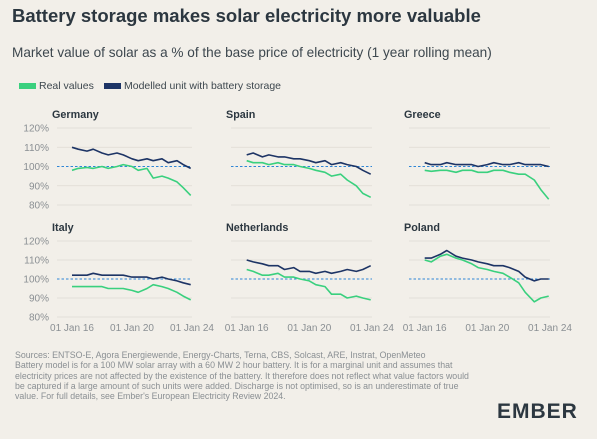  I want to click on series-line-modelled-italy, so click(131, 279).